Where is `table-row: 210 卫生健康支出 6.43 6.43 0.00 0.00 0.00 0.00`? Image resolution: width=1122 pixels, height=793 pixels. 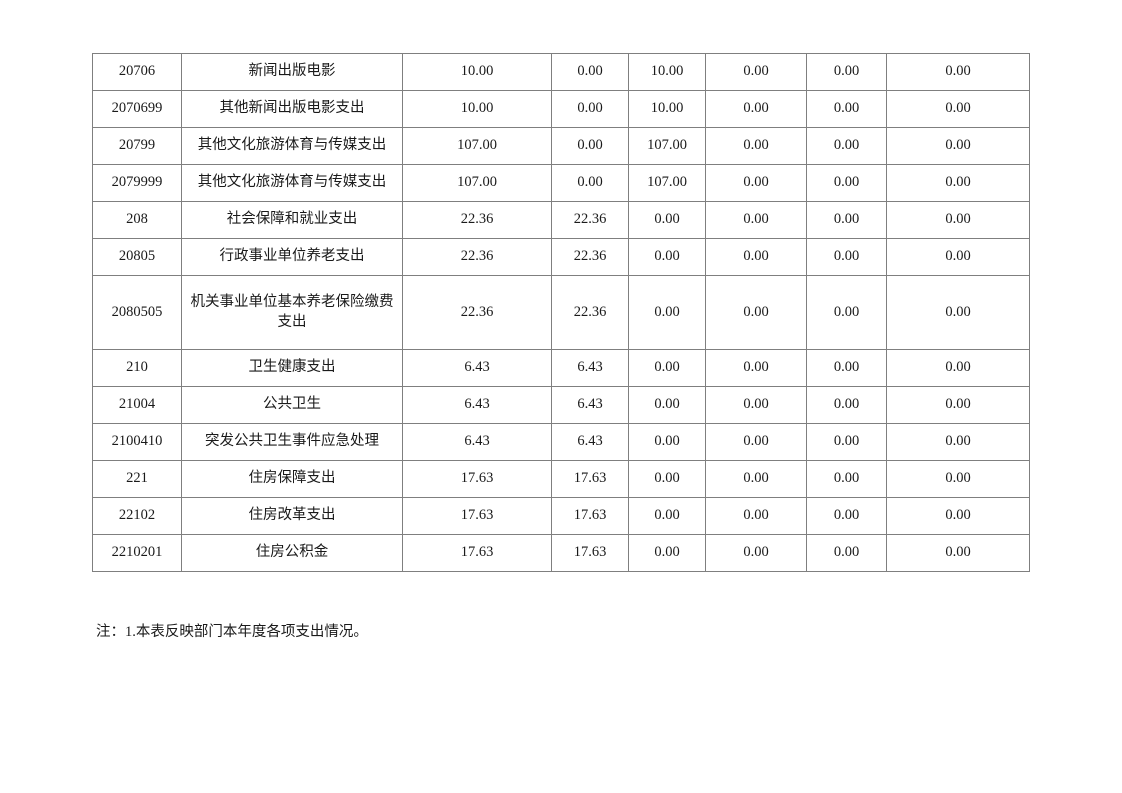 table-row: 210 卫生健康支出 6.43 6.43 0.00 0.00 0.00 0.00 is located at coordinates (561, 368).